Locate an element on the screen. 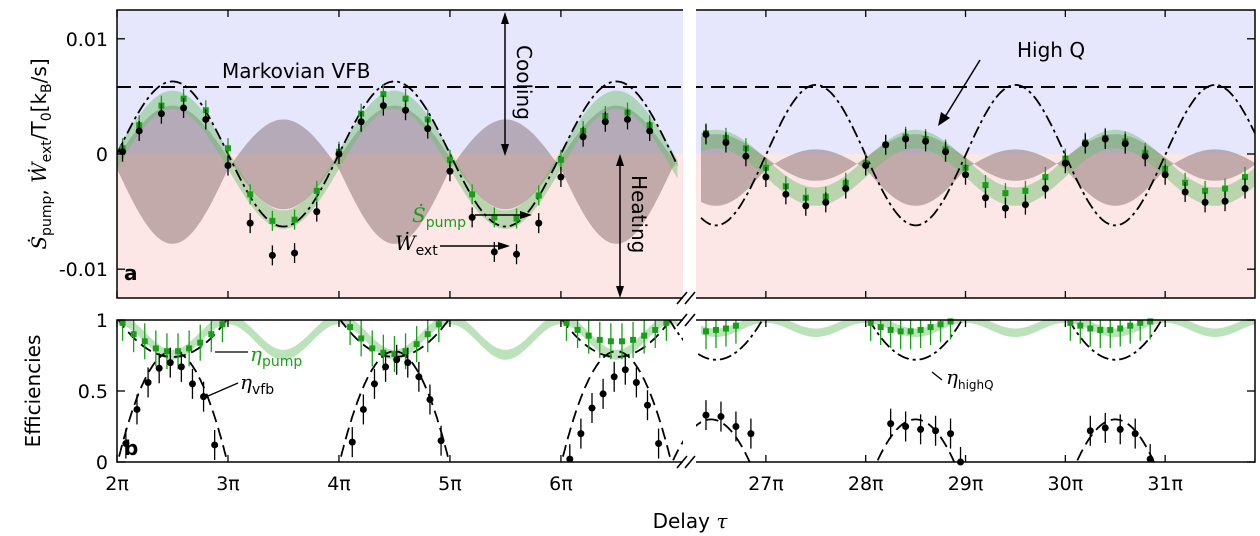 The height and width of the screenshot is (536, 1260). y-axis-label-a: Ṡpump, Ẇext/T0[kB/s] is located at coordinates (40, 153).